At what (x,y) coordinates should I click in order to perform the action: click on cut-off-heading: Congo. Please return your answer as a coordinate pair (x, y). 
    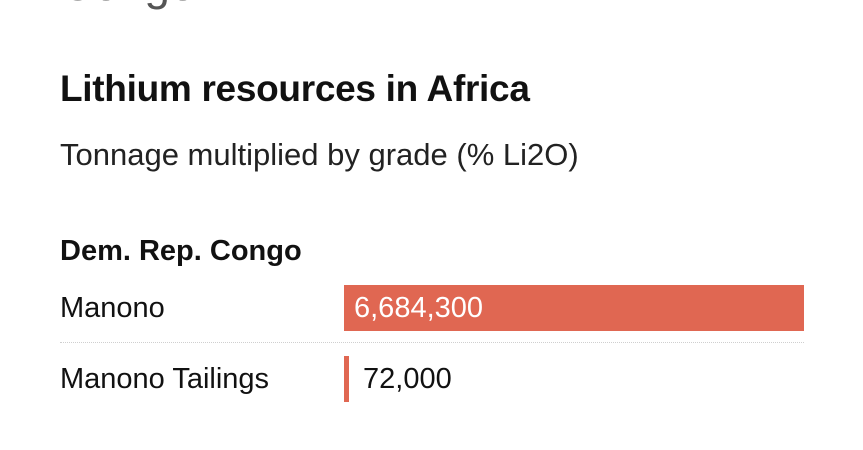
    Looking at the image, I should click on (128, 5).